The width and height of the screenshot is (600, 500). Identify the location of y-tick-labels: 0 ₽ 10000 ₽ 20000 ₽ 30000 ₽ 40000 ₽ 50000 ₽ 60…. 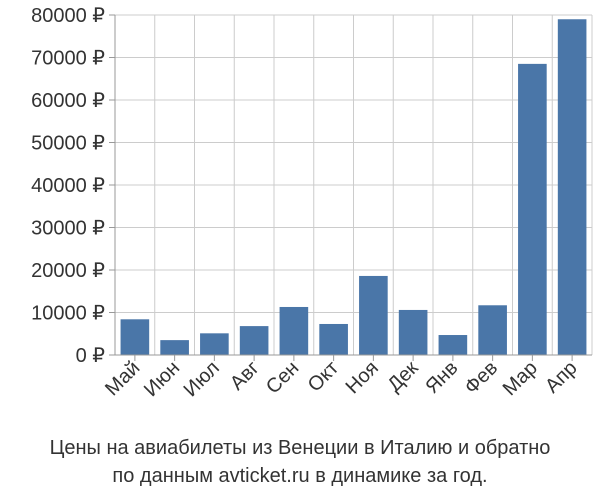
(68, 186).